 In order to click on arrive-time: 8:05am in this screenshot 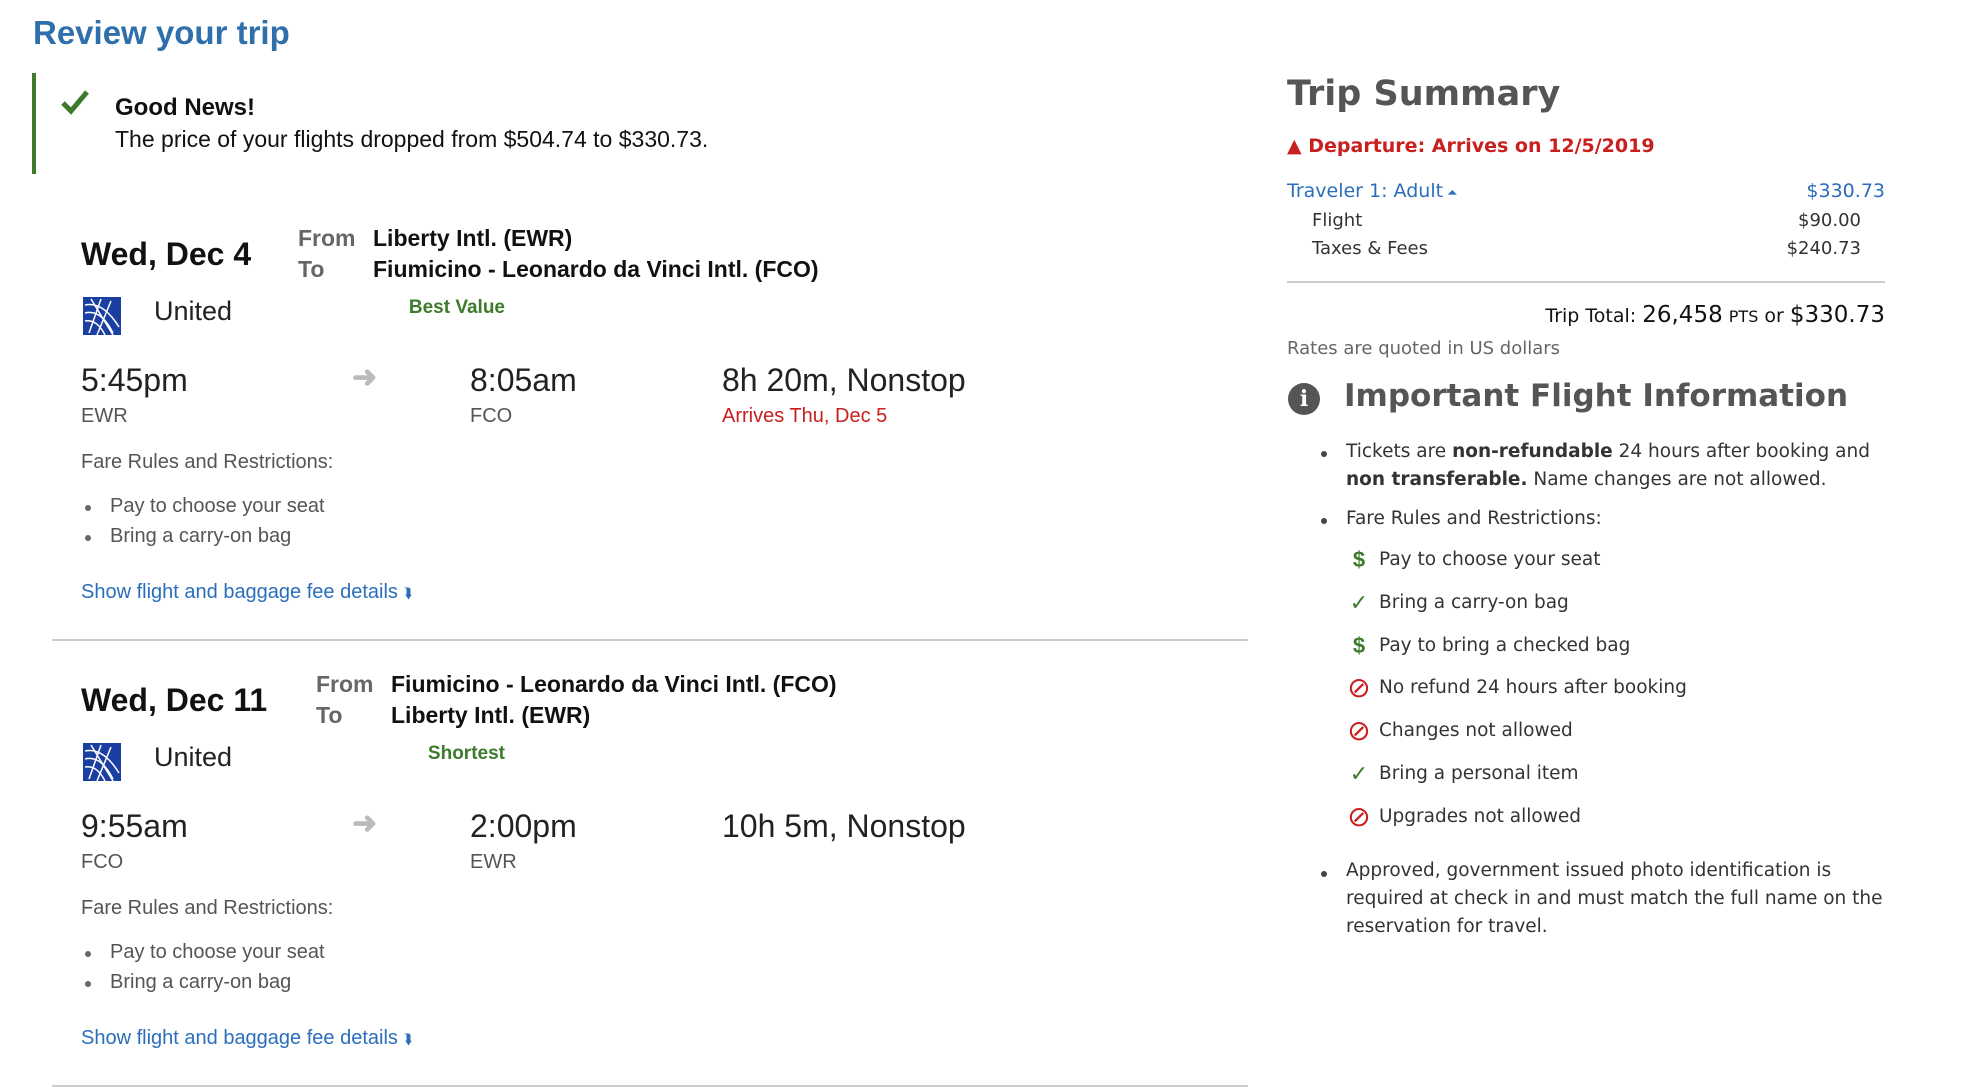, I will do `click(523, 380)`.